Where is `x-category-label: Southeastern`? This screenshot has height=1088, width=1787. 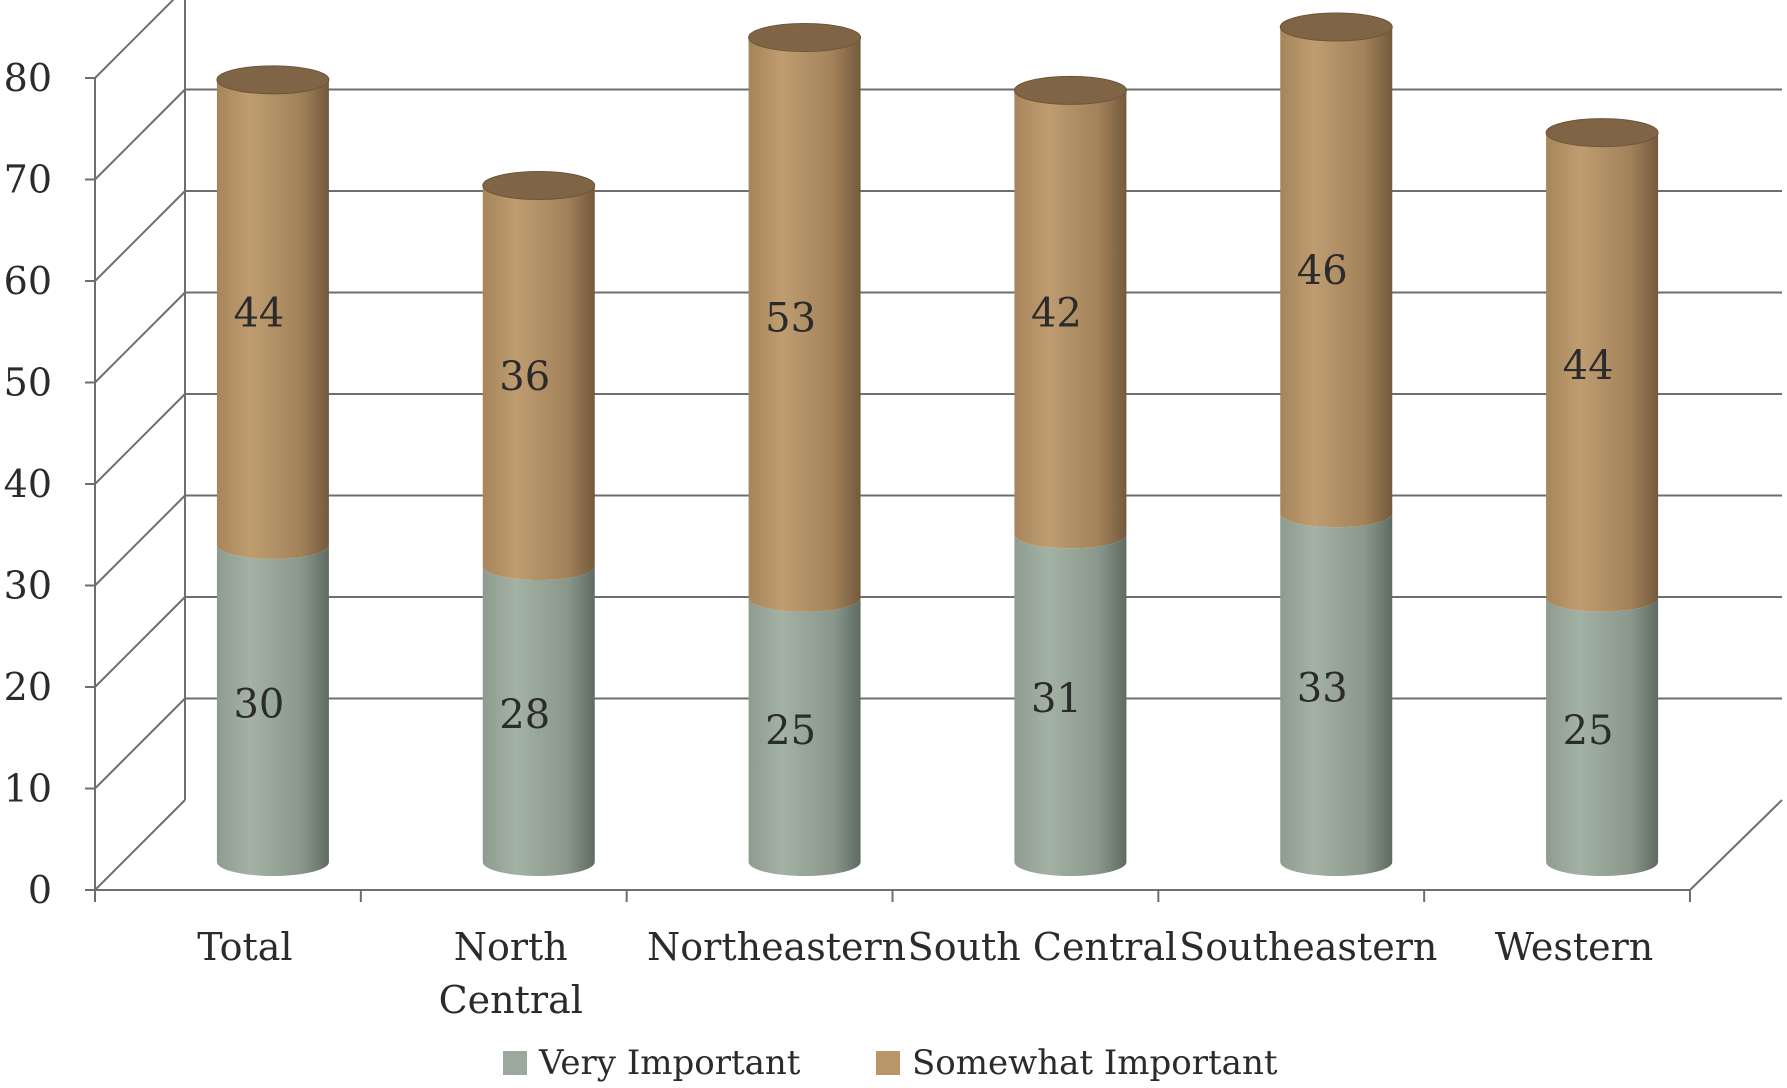 x-category-label: Southeastern is located at coordinates (1308, 947).